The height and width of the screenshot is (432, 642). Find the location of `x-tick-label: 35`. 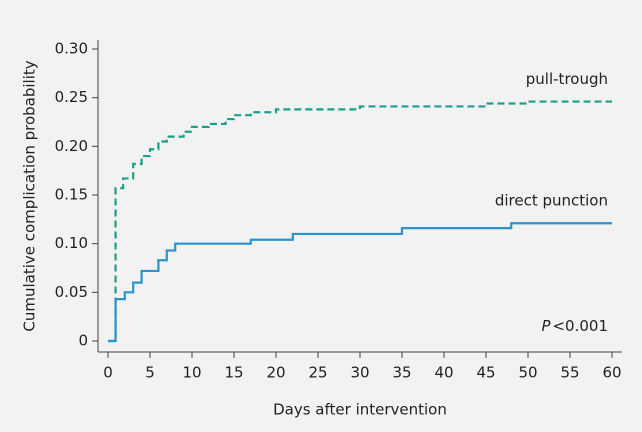

x-tick-label: 35 is located at coordinates (401, 373).